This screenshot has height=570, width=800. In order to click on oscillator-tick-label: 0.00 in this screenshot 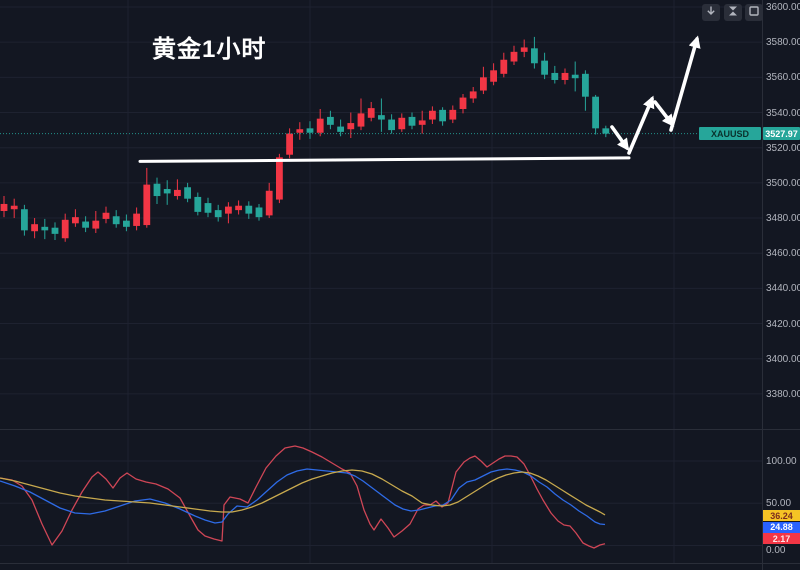, I will do `click(776, 550)`.